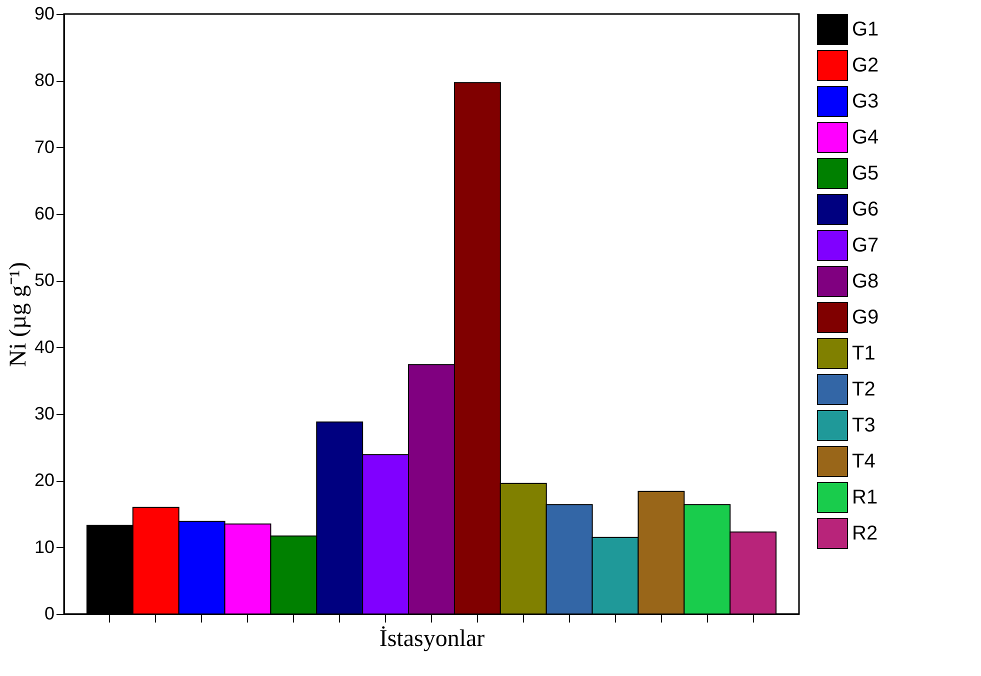  Describe the element at coordinates (865, 317) in the screenshot. I see `legend-label: G9` at that location.